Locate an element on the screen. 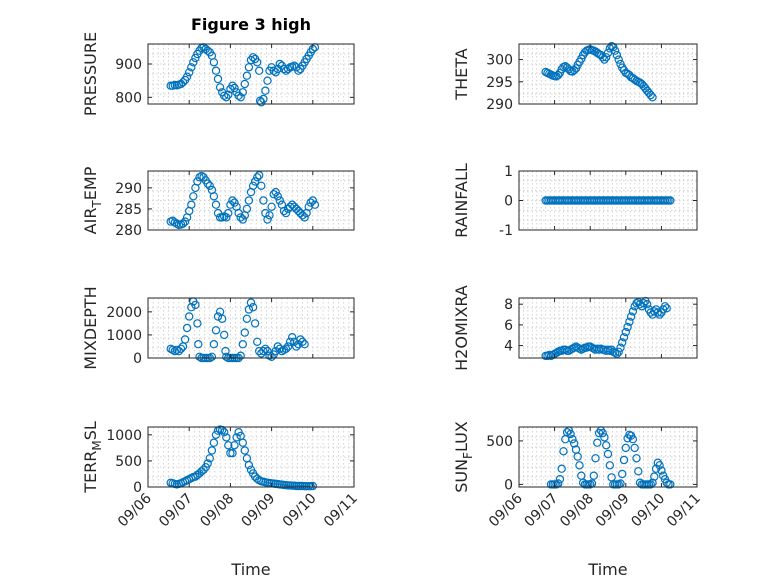 This screenshot has height=583, width=778. y-tick-label: 8 is located at coordinates (508, 305).